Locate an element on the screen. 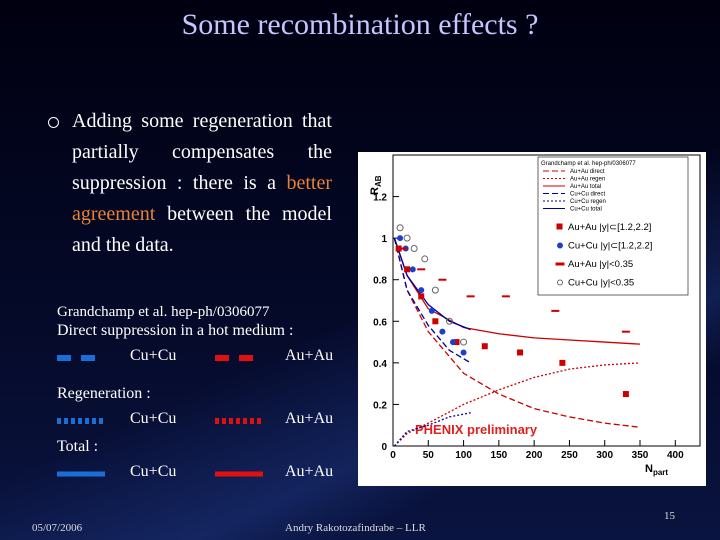 This screenshot has width=720, height=540. reference: Grandchamp et al. hep-ph/0306077 is located at coordinates (163, 312).